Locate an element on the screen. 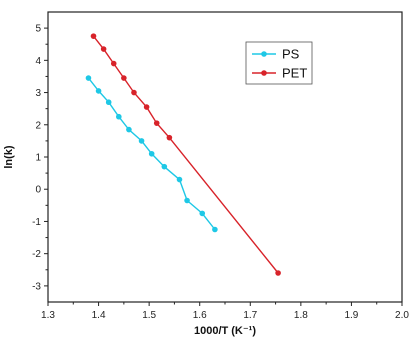 The height and width of the screenshot is (341, 412). legend-box is located at coordinates (279, 63).